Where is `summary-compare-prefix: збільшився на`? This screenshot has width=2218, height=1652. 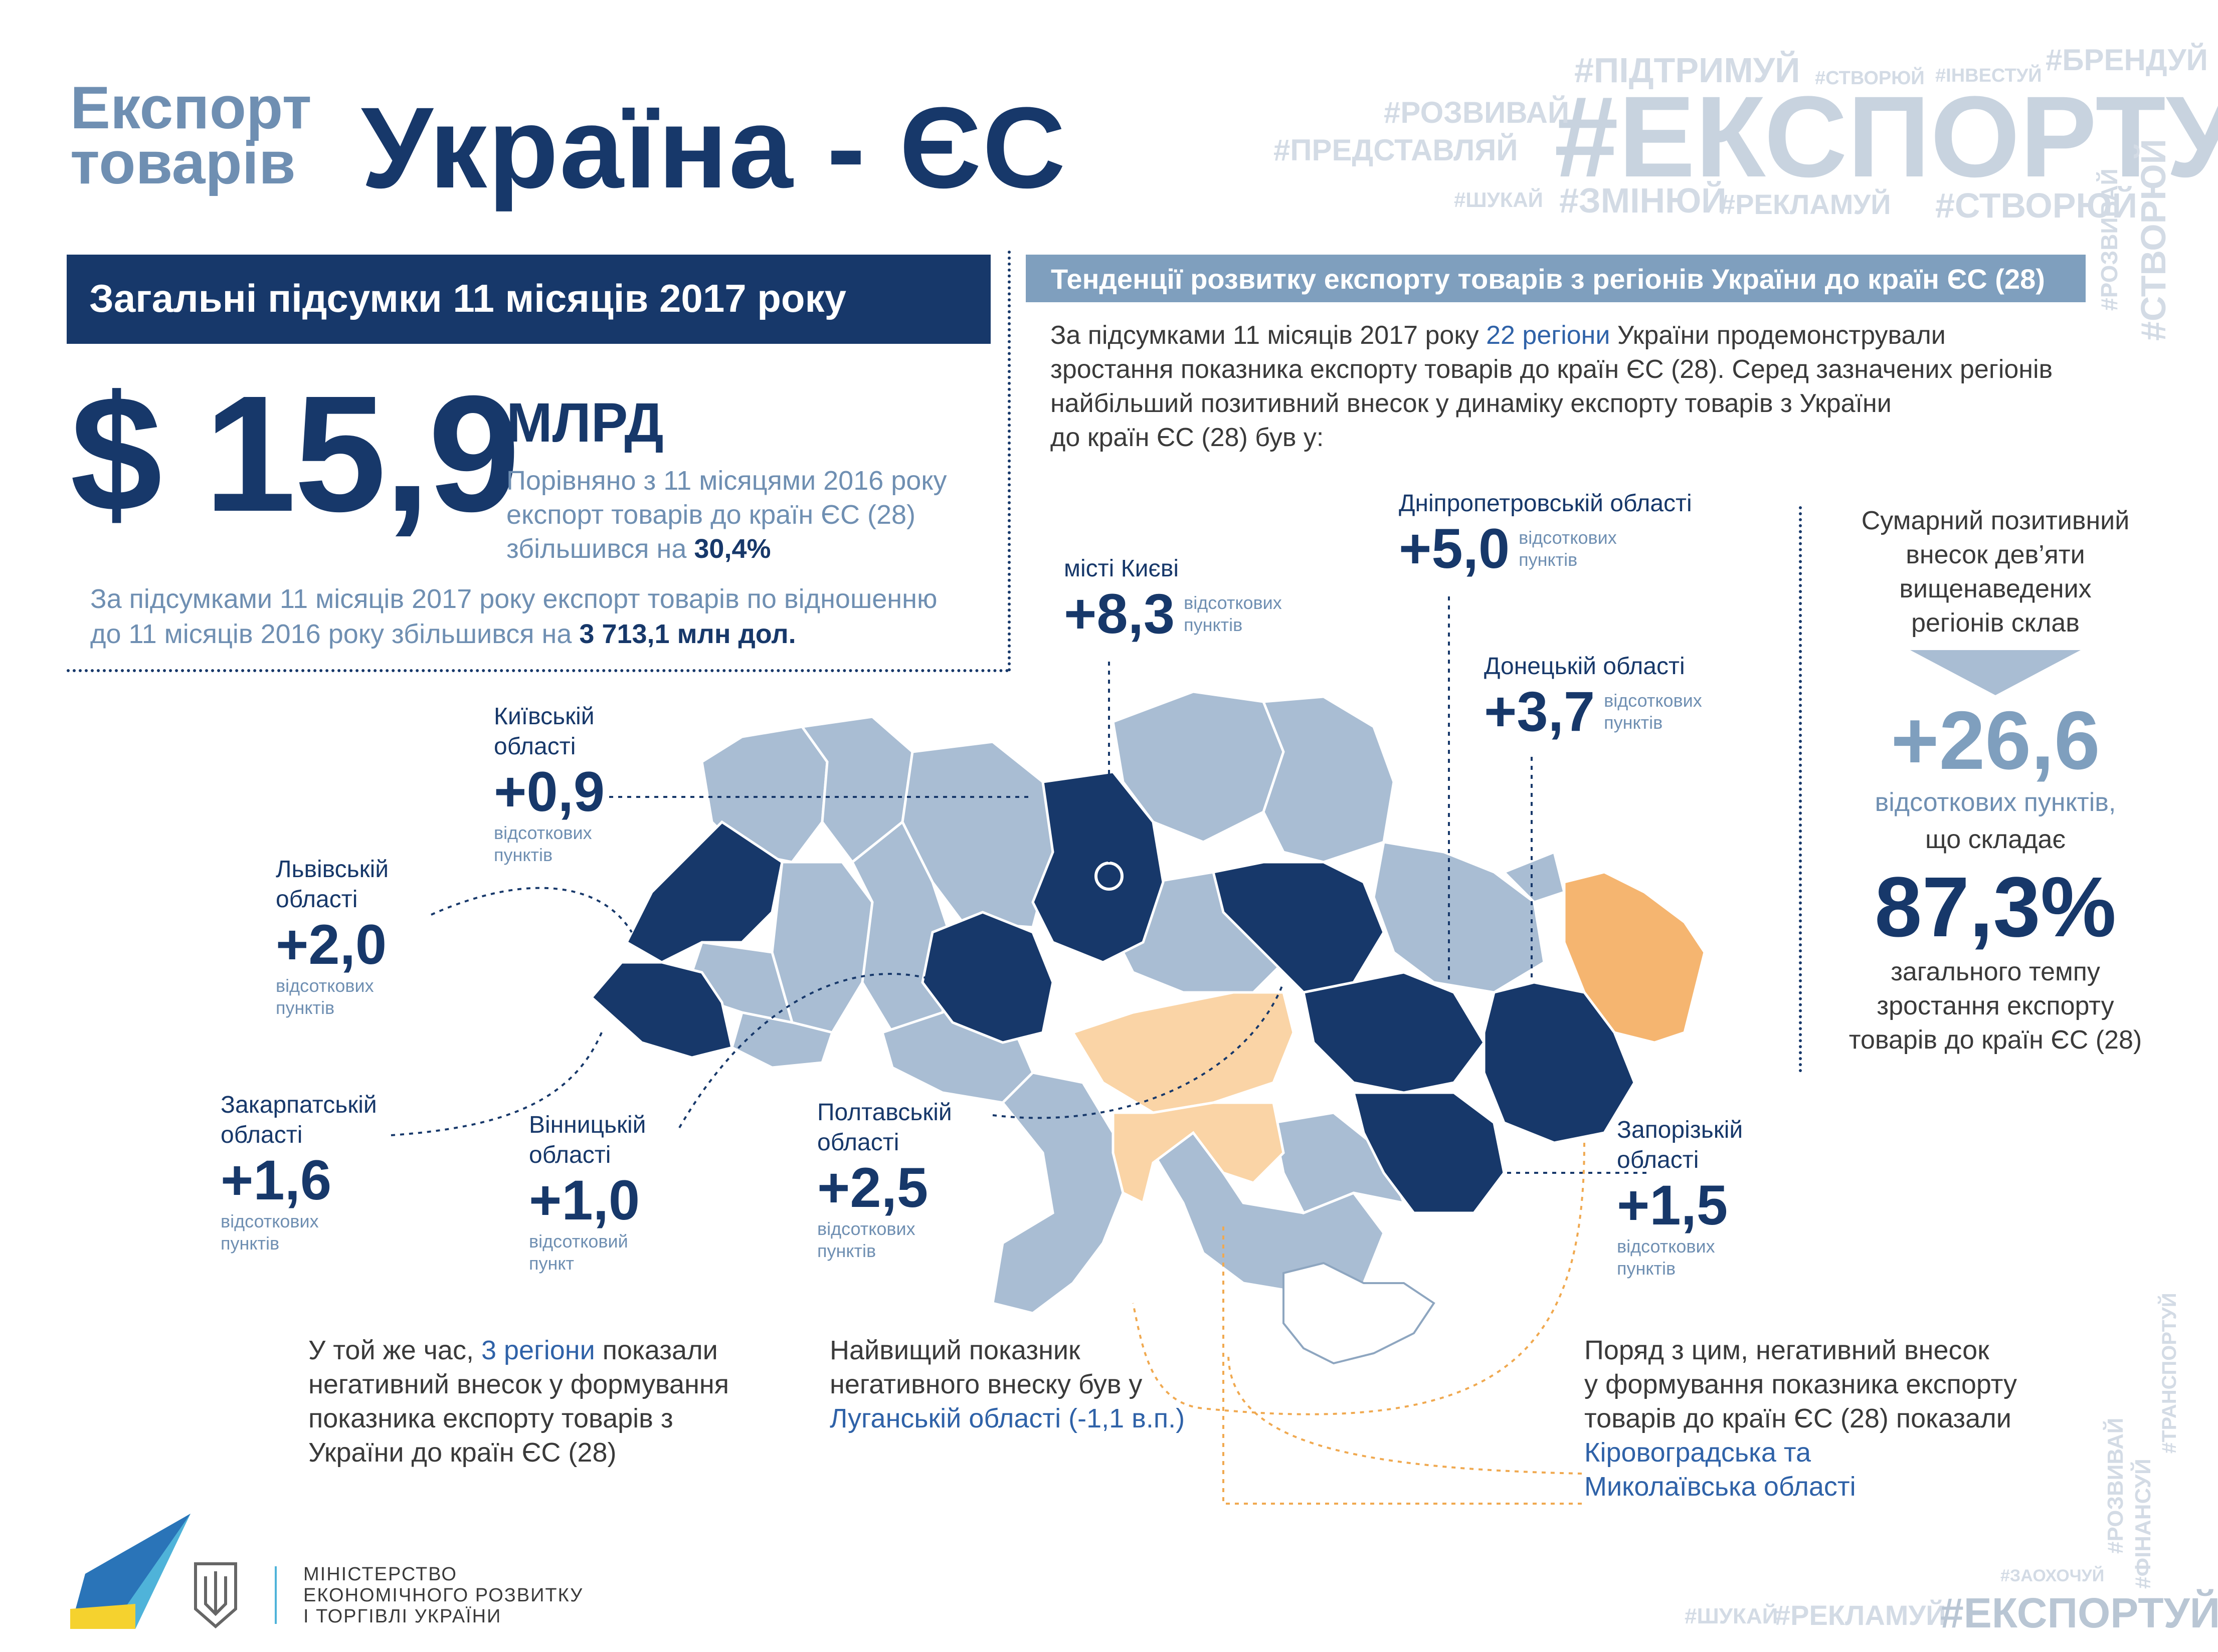
summary-compare-prefix: збільшився на is located at coordinates (600, 549).